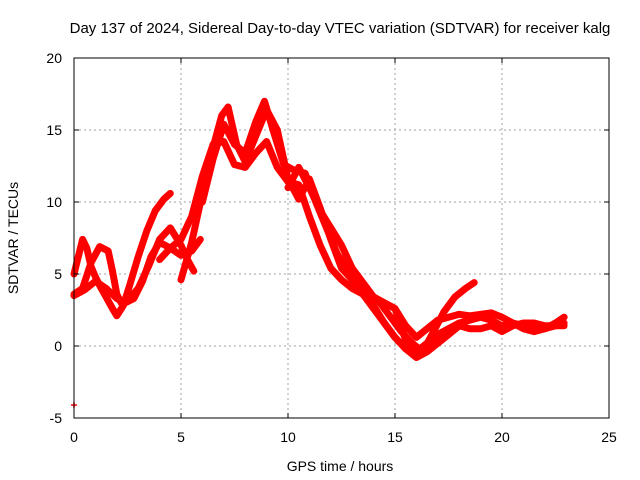 Image resolution: width=640 pixels, height=480 pixels. What do you see at coordinates (13, 238) in the screenshot?
I see `y-axis-label: SDTVAR / TECUs` at bounding box center [13, 238].